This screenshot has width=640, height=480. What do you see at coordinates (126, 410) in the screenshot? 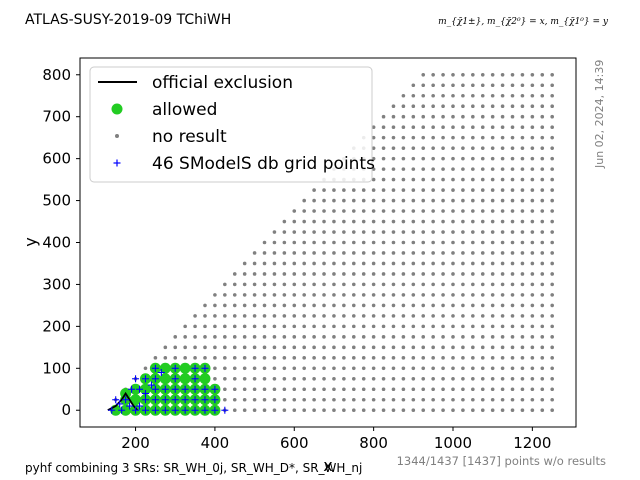
I see `allowed-point` at bounding box center [126, 410].